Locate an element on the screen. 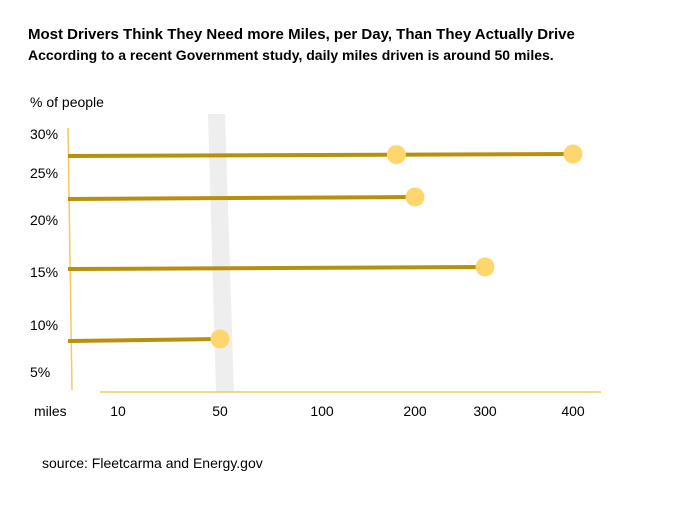 This screenshot has height=505, width=689. x-axis-label: miles is located at coordinates (50, 411).